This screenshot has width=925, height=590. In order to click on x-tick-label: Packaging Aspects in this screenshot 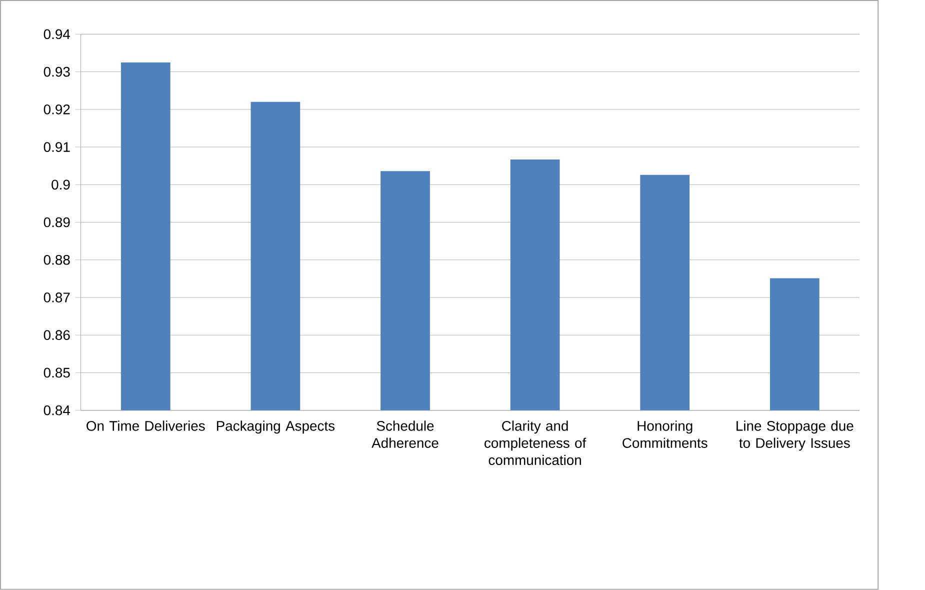, I will do `click(275, 427)`.